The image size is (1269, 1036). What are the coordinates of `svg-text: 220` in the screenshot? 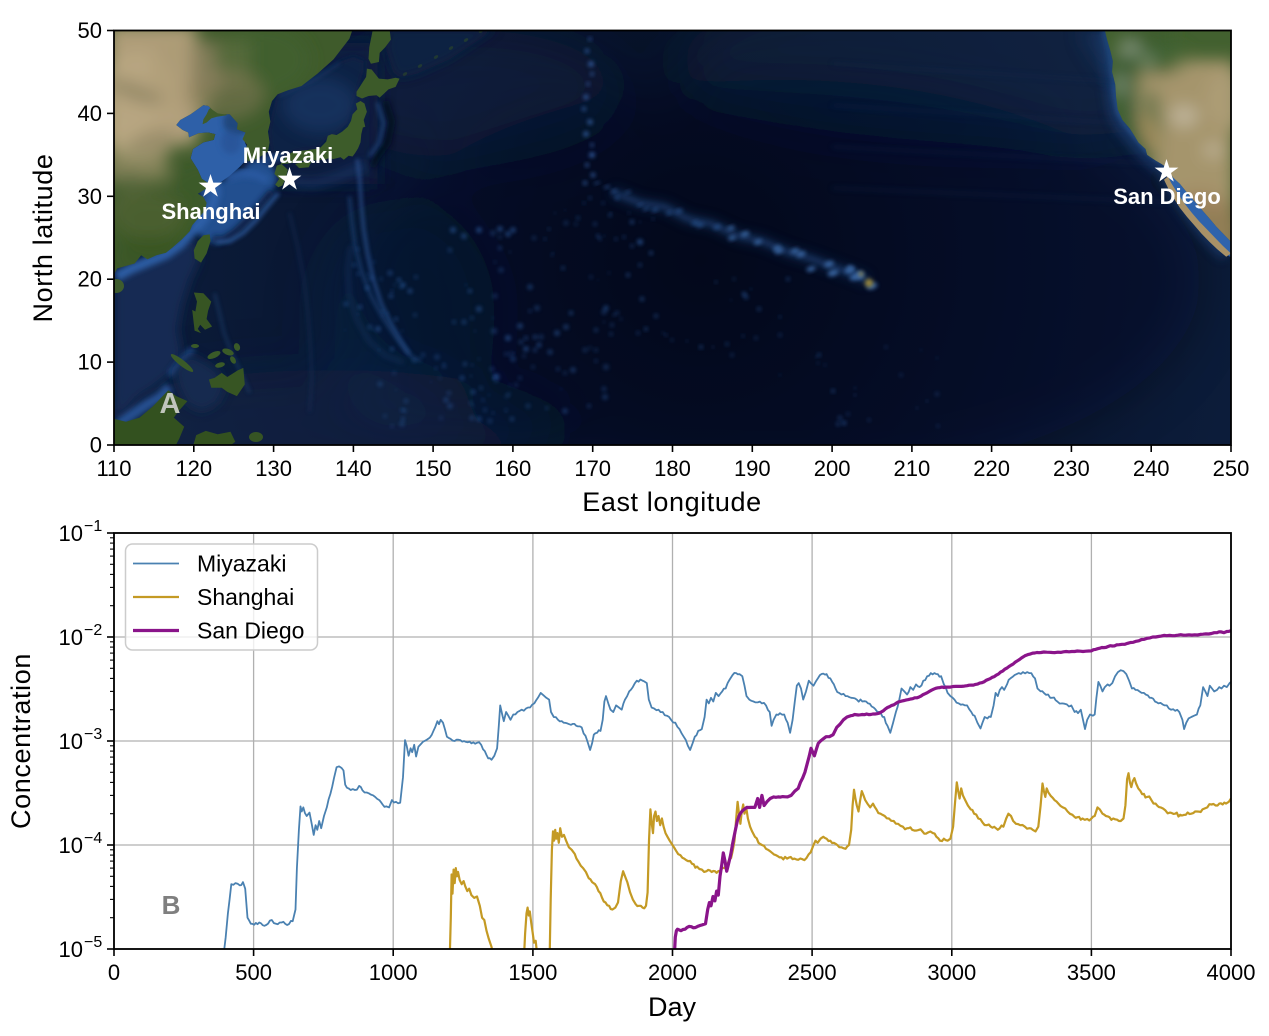 It's located at (991, 468).